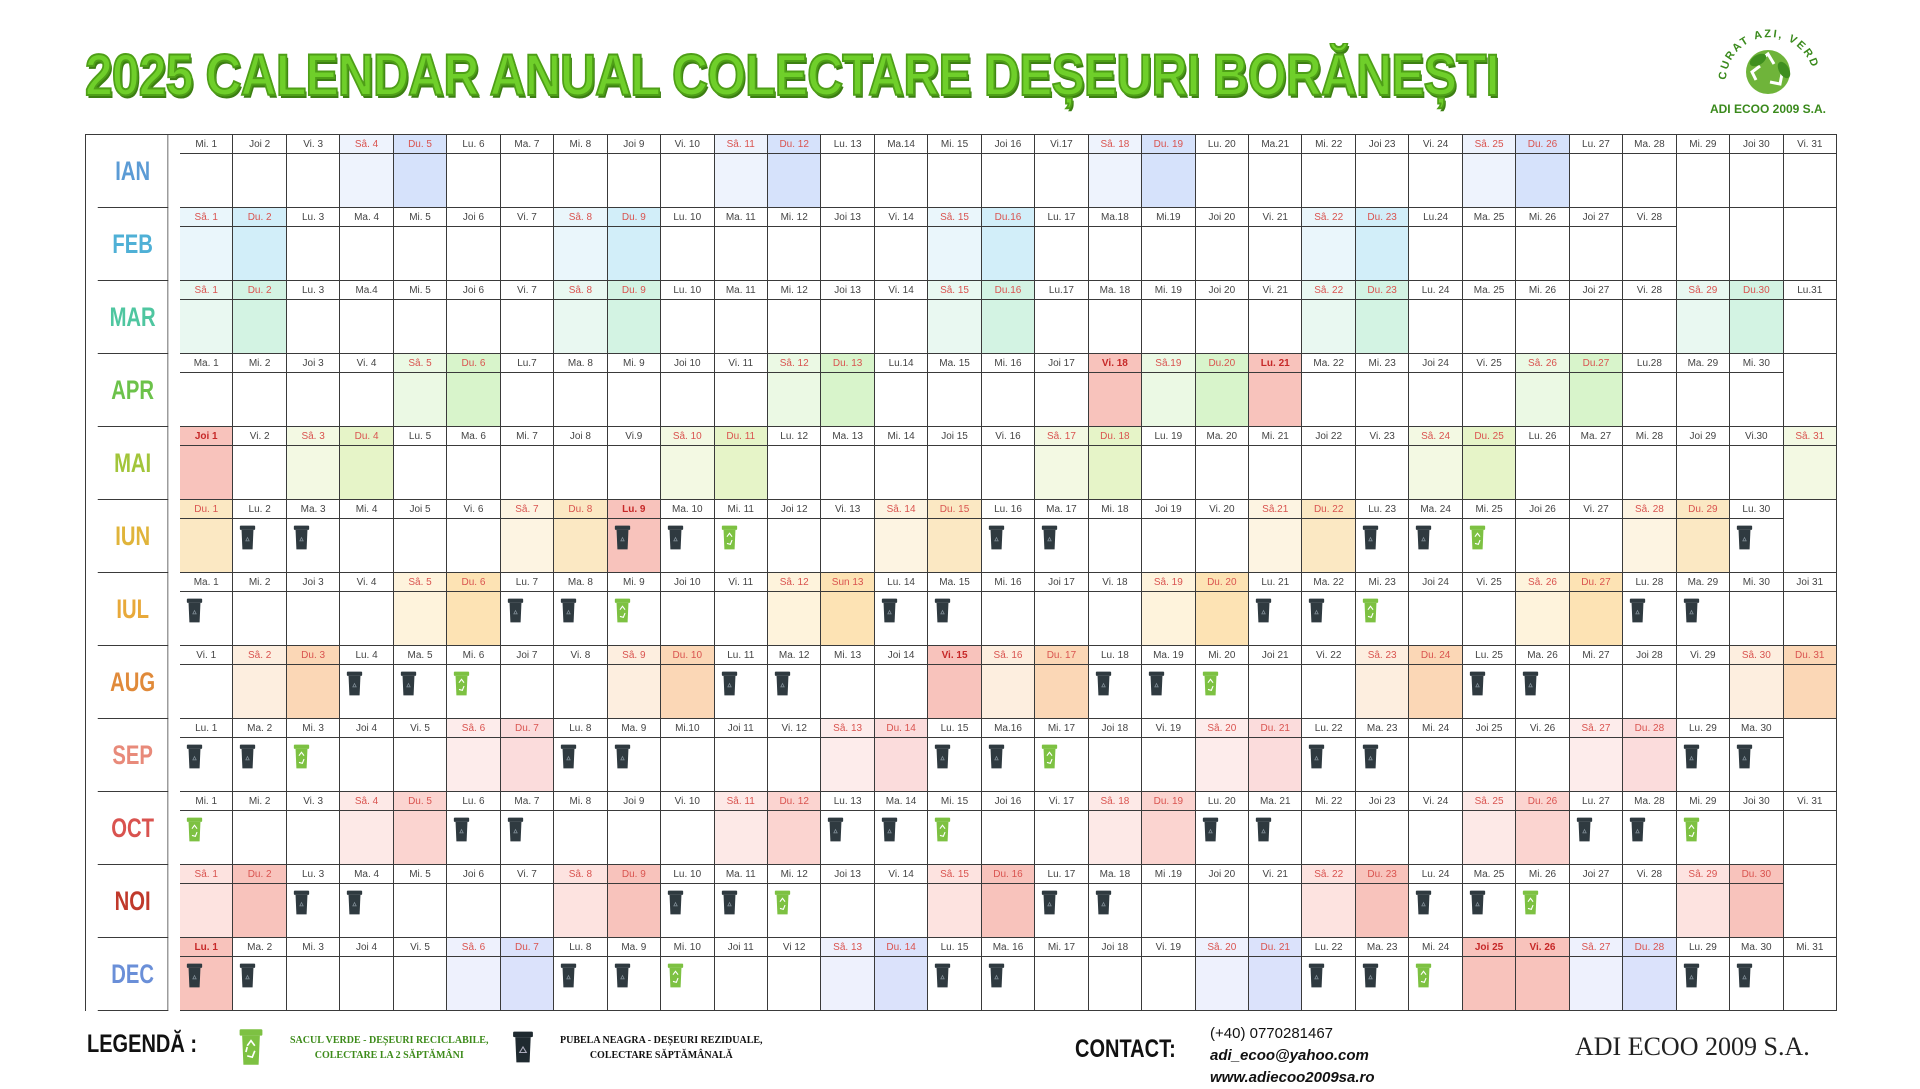 Image resolution: width=1920 pixels, height=1089 pixels. Describe the element at coordinates (954, 144) in the screenshot. I see `day-label: Mi. 15` at that location.